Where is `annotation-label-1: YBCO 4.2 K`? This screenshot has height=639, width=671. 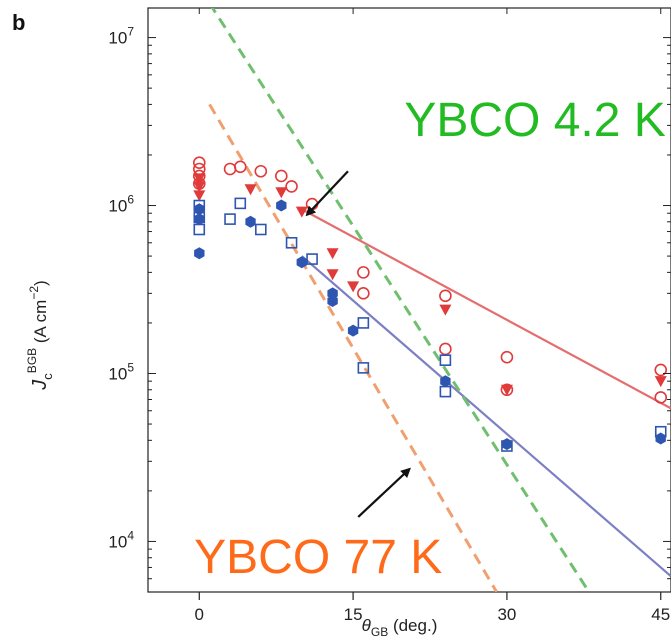
annotation-label-1: YBCO 4.2 K is located at coordinates (534, 120).